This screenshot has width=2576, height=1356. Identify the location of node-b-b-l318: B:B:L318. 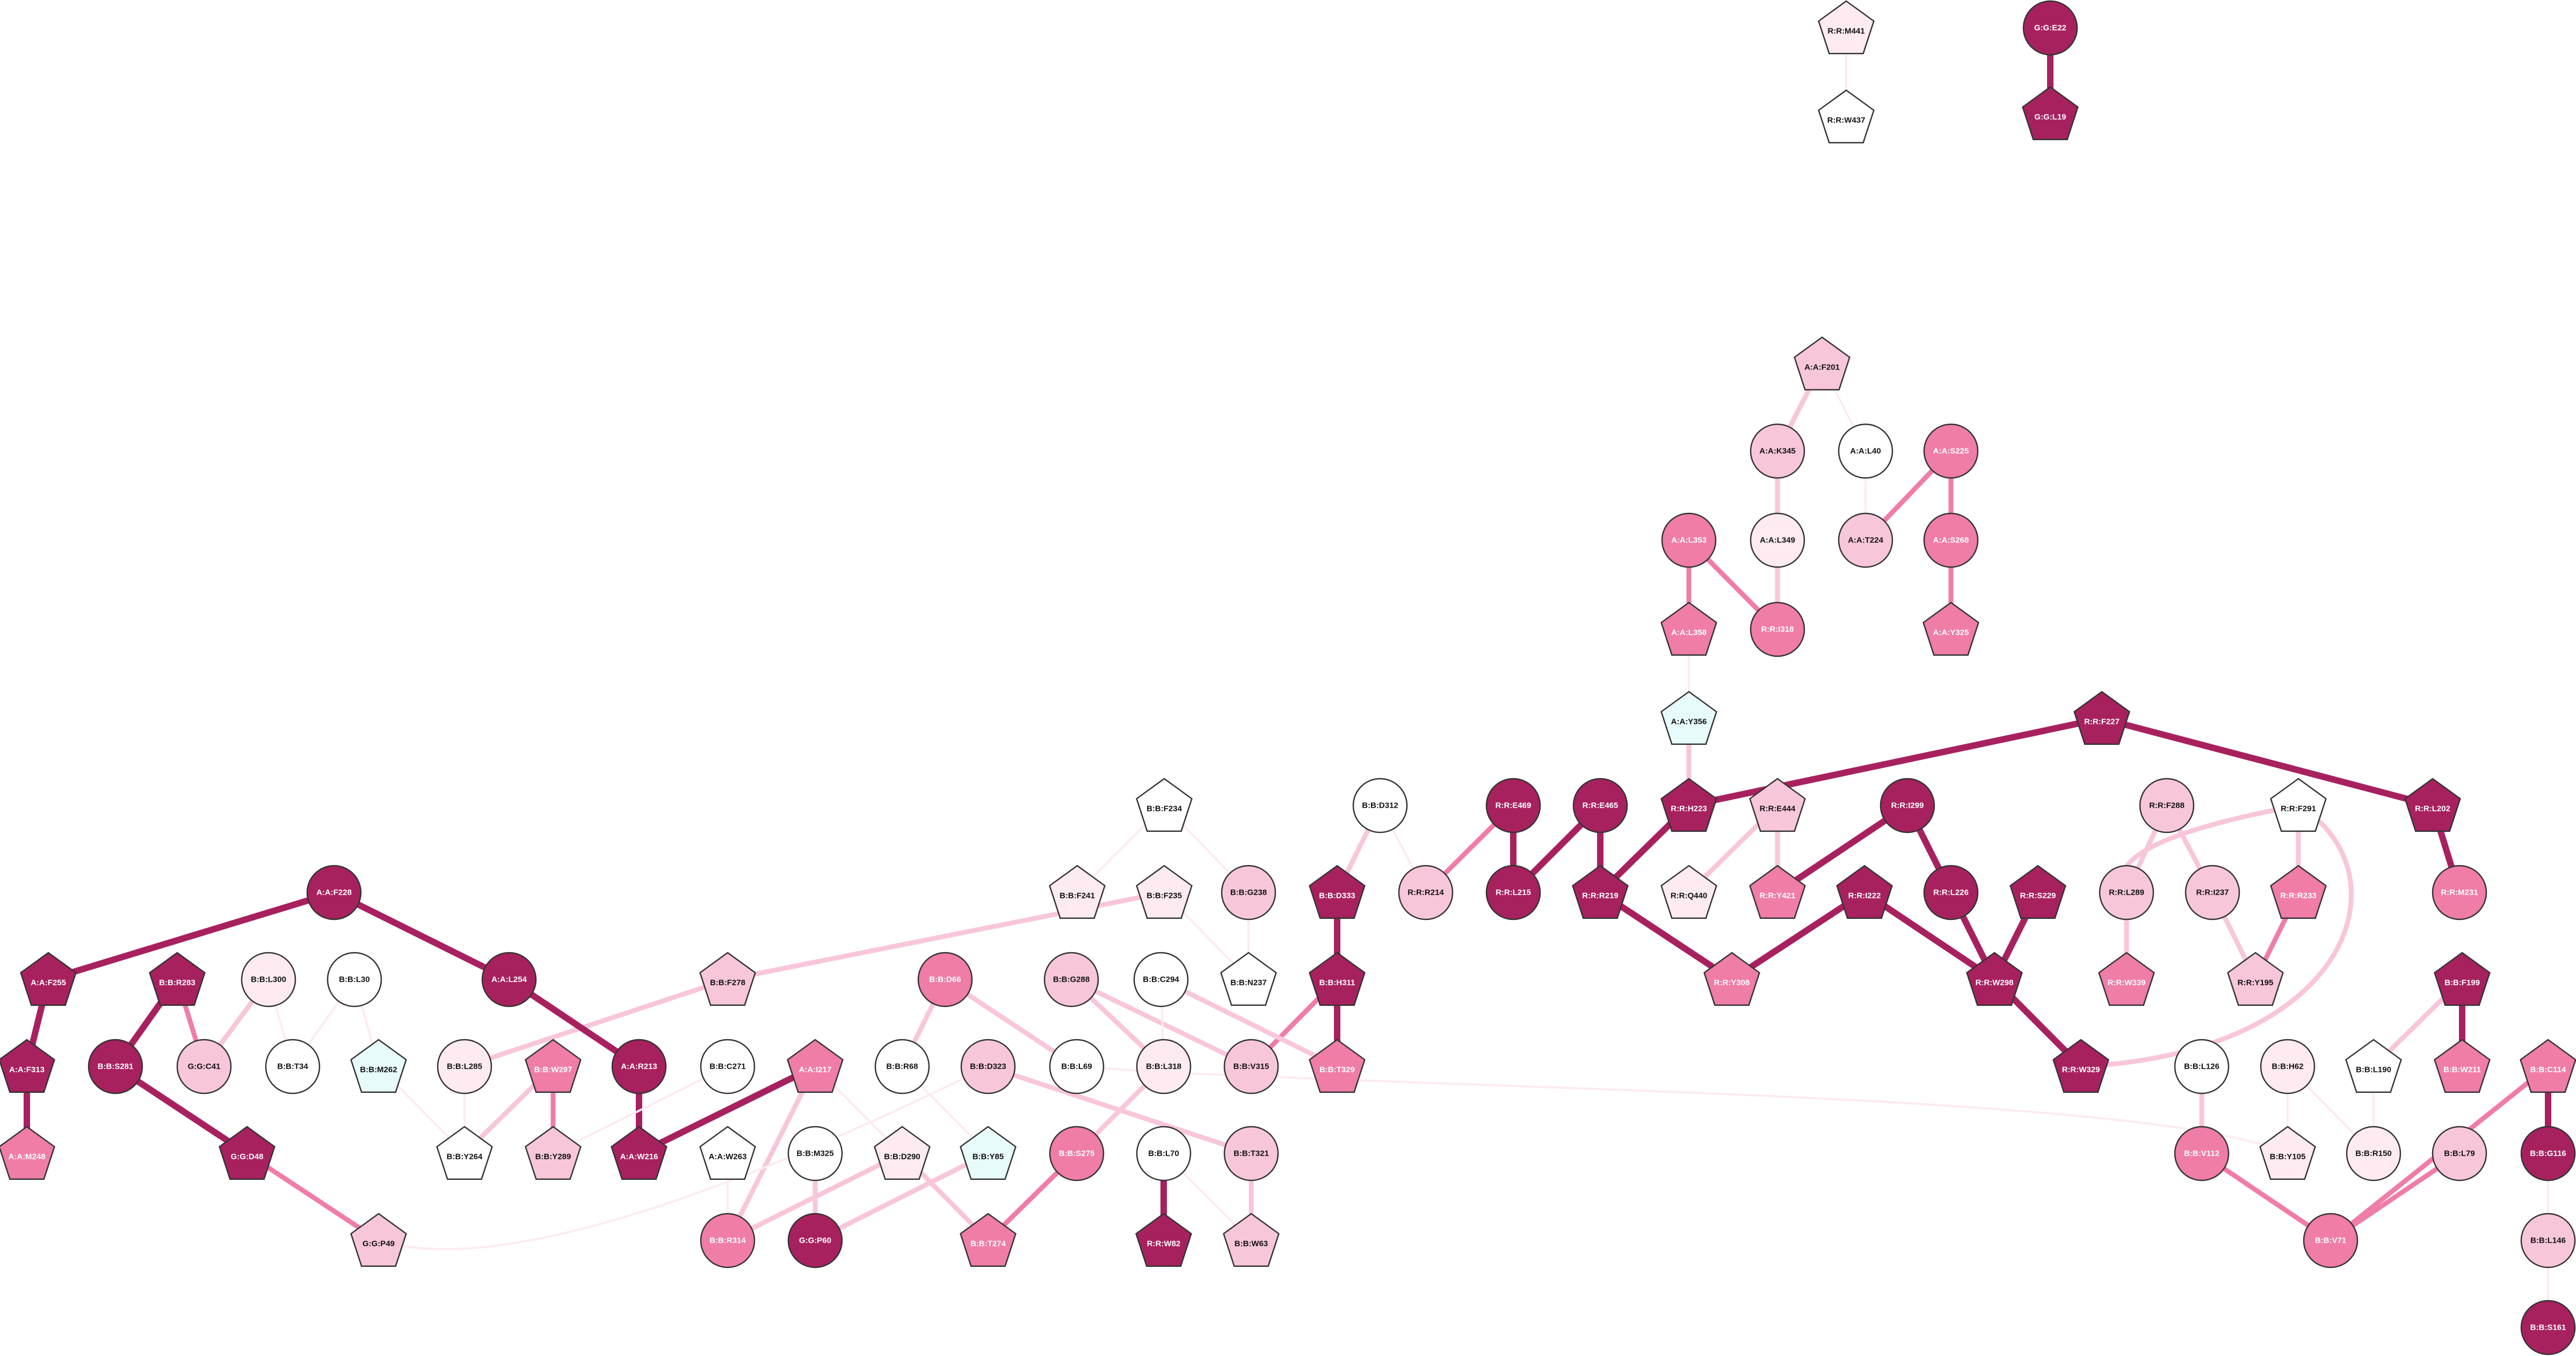
(1164, 1067).